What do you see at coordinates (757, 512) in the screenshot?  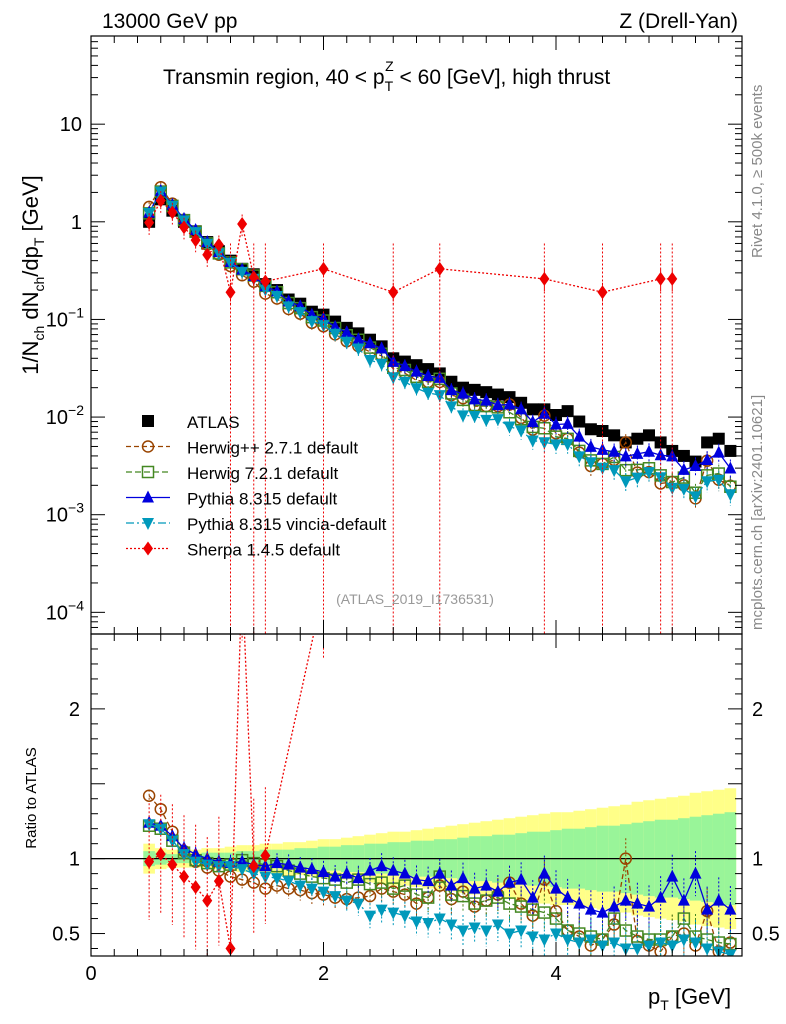 I see `mcplots-label: mcplots.cern.ch [arXiv:2401.10621]` at bounding box center [757, 512].